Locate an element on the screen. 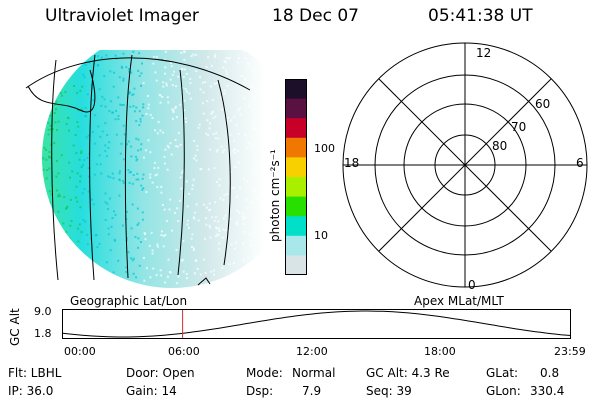 This screenshot has height=400, width=600. gain-status: Gain: 14 is located at coordinates (151, 391).